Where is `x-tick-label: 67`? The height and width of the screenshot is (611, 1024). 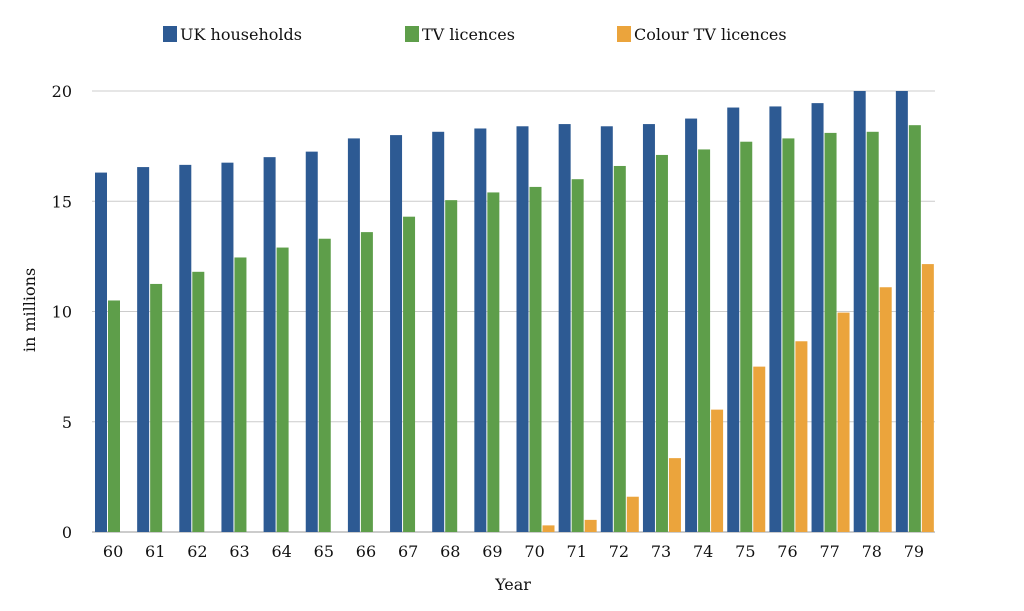 x-tick-label: 67 is located at coordinates (408, 551).